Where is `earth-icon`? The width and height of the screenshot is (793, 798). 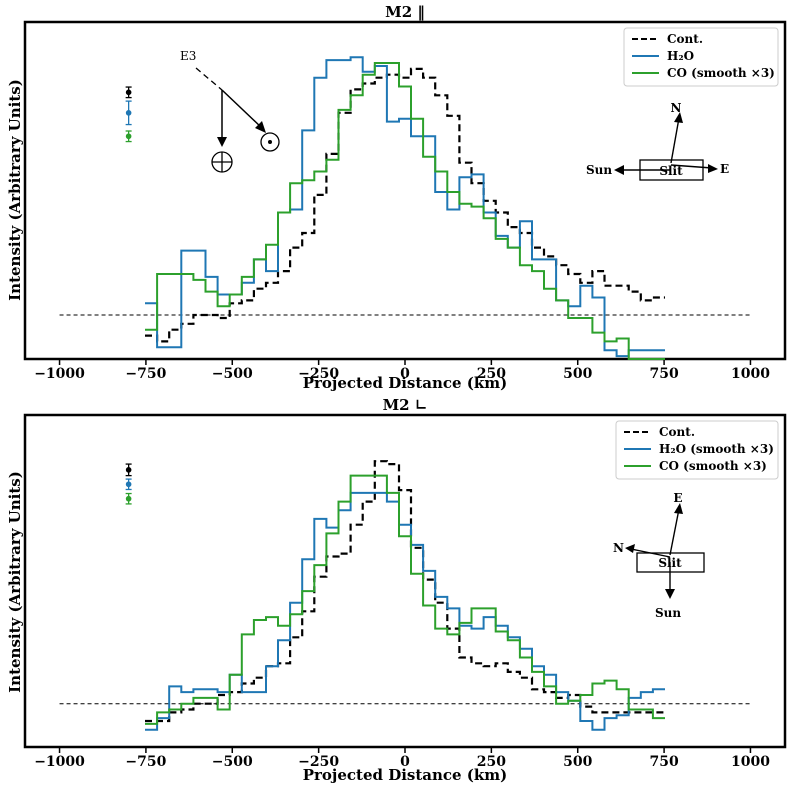 earth-icon is located at coordinates (222, 162).